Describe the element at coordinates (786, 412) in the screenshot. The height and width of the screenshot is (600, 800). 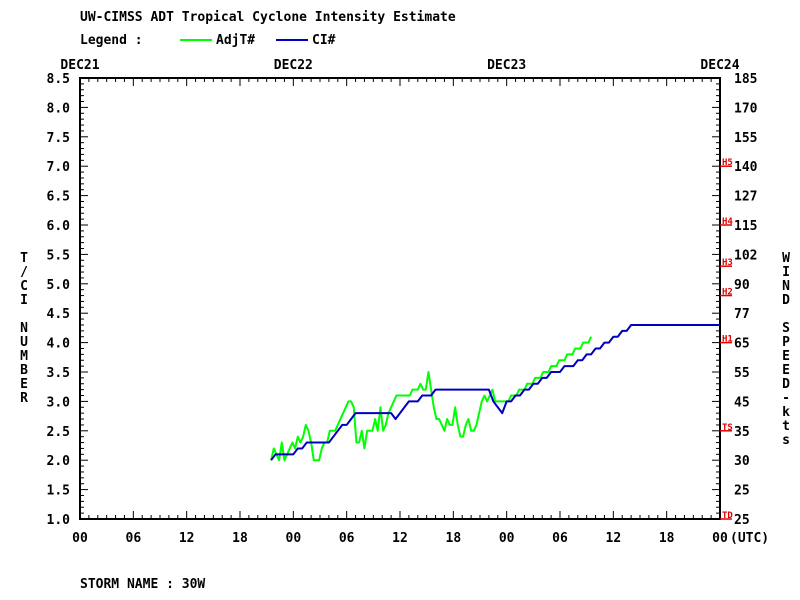
I see `wind-axis-label-char: k` at that location.